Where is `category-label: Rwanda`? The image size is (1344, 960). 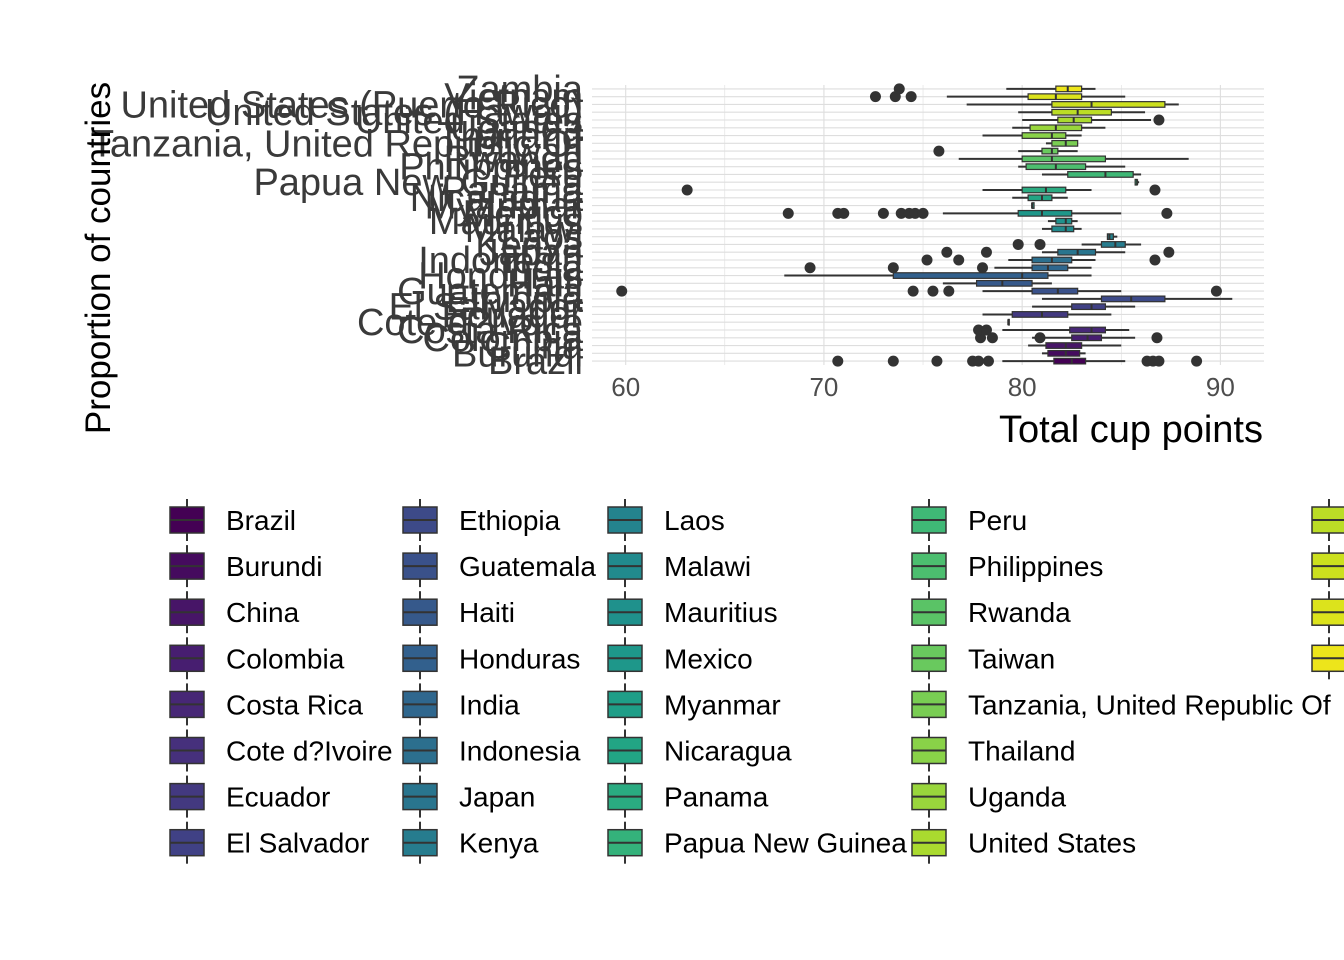
category-label: Rwanda is located at coordinates (514, 160).